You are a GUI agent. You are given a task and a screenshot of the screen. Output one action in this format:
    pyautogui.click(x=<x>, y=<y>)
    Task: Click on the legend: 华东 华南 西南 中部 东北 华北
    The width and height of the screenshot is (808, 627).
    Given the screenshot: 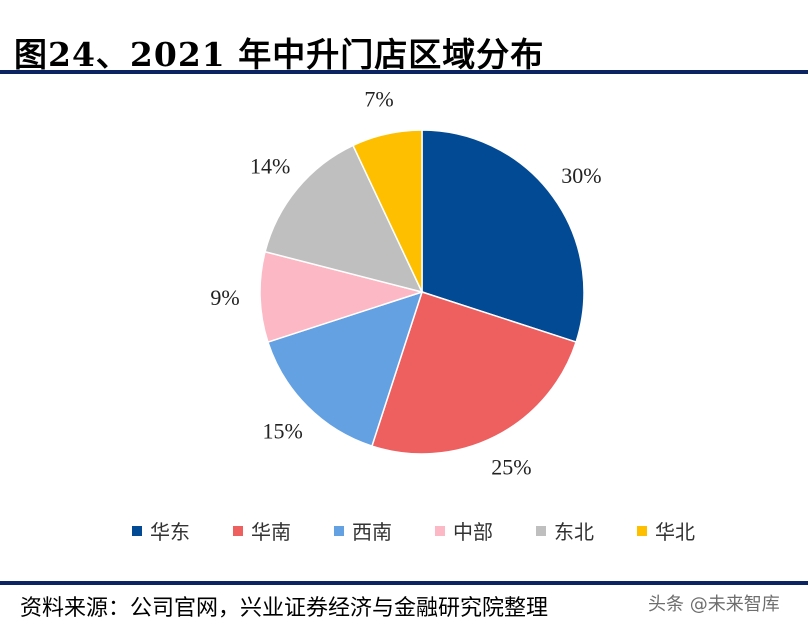 What is the action you would take?
    pyautogui.click(x=435, y=530)
    